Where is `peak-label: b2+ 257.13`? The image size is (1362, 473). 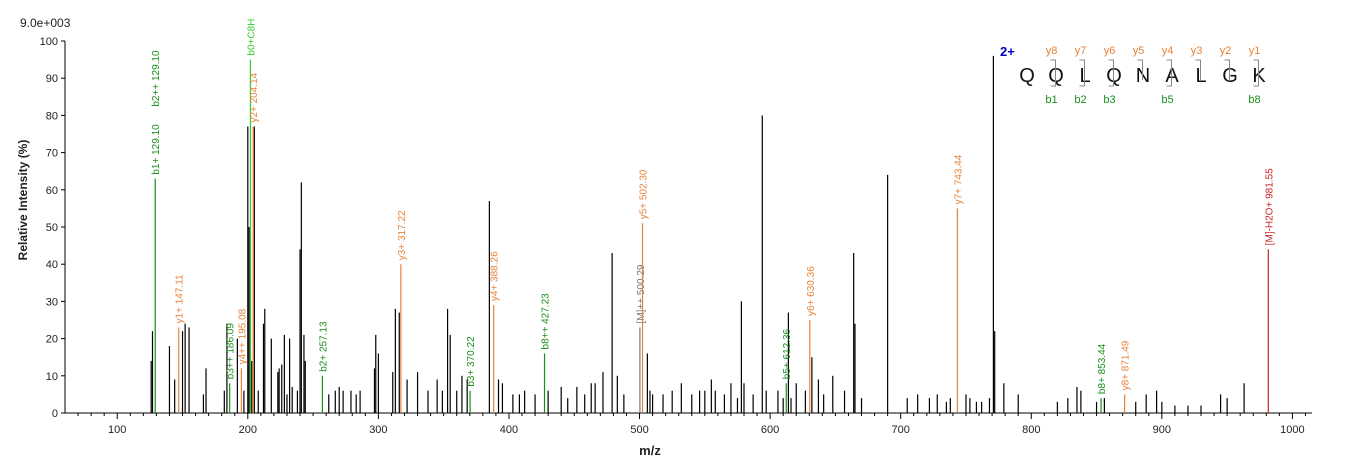 peak-label: b2+ 257.13 is located at coordinates (323, 346).